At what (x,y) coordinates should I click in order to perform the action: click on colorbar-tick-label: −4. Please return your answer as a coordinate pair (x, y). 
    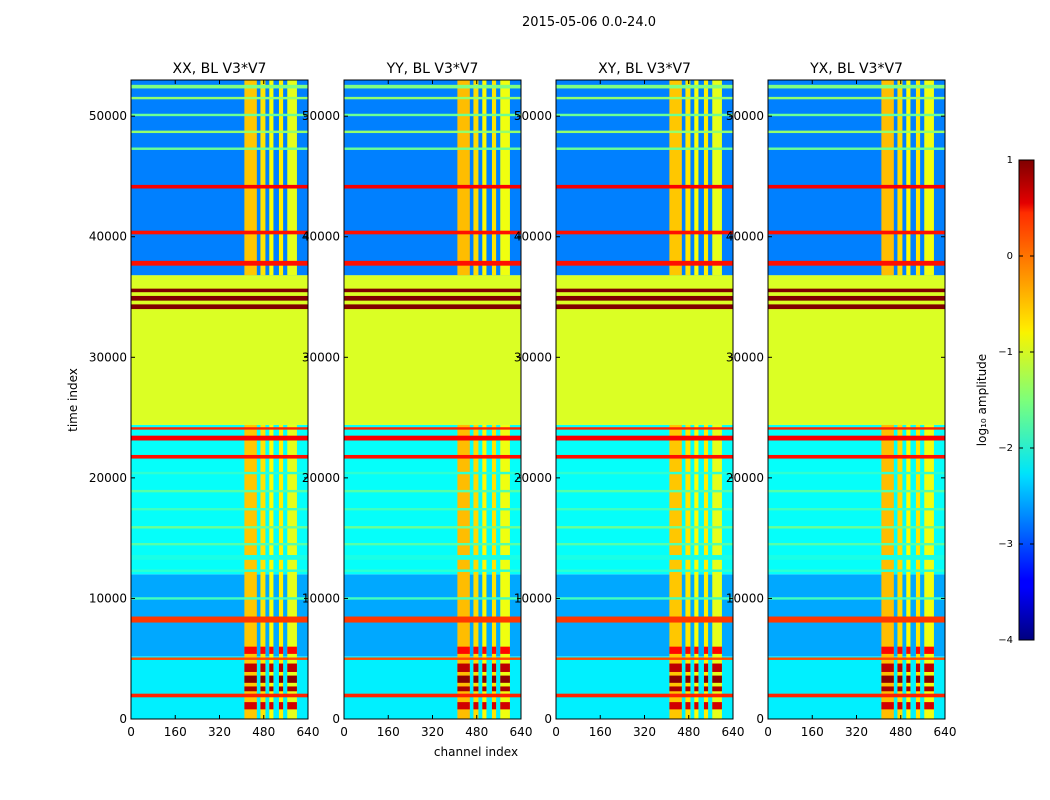
    Looking at the image, I should click on (1005, 640).